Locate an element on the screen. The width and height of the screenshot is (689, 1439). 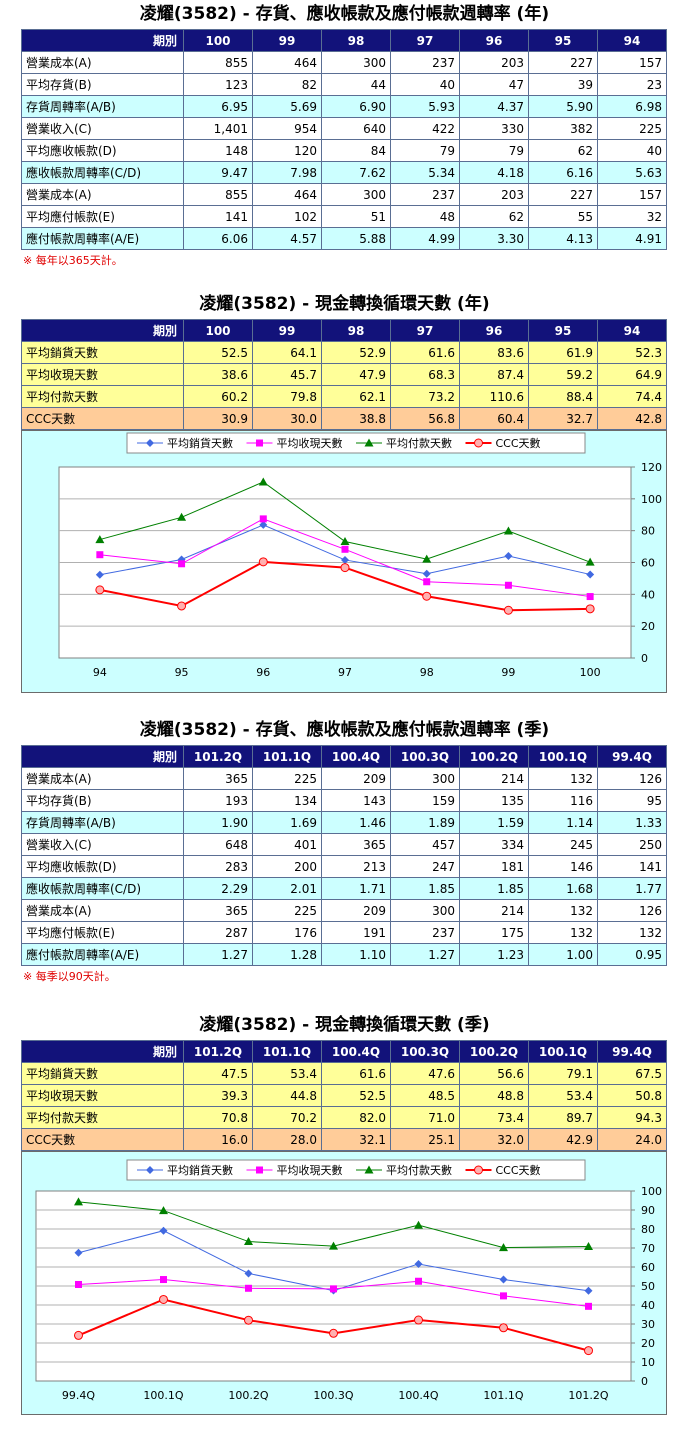
period-cell: 100.4Q is located at coordinates (356, 756).